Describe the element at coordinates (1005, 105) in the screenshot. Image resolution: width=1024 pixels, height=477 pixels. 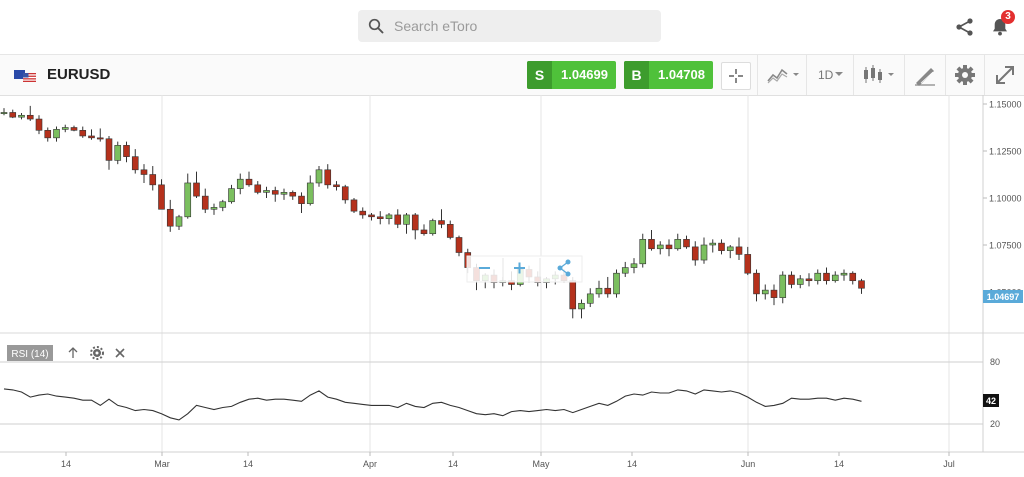
I see `price-tick-label: 1.15000` at that location.